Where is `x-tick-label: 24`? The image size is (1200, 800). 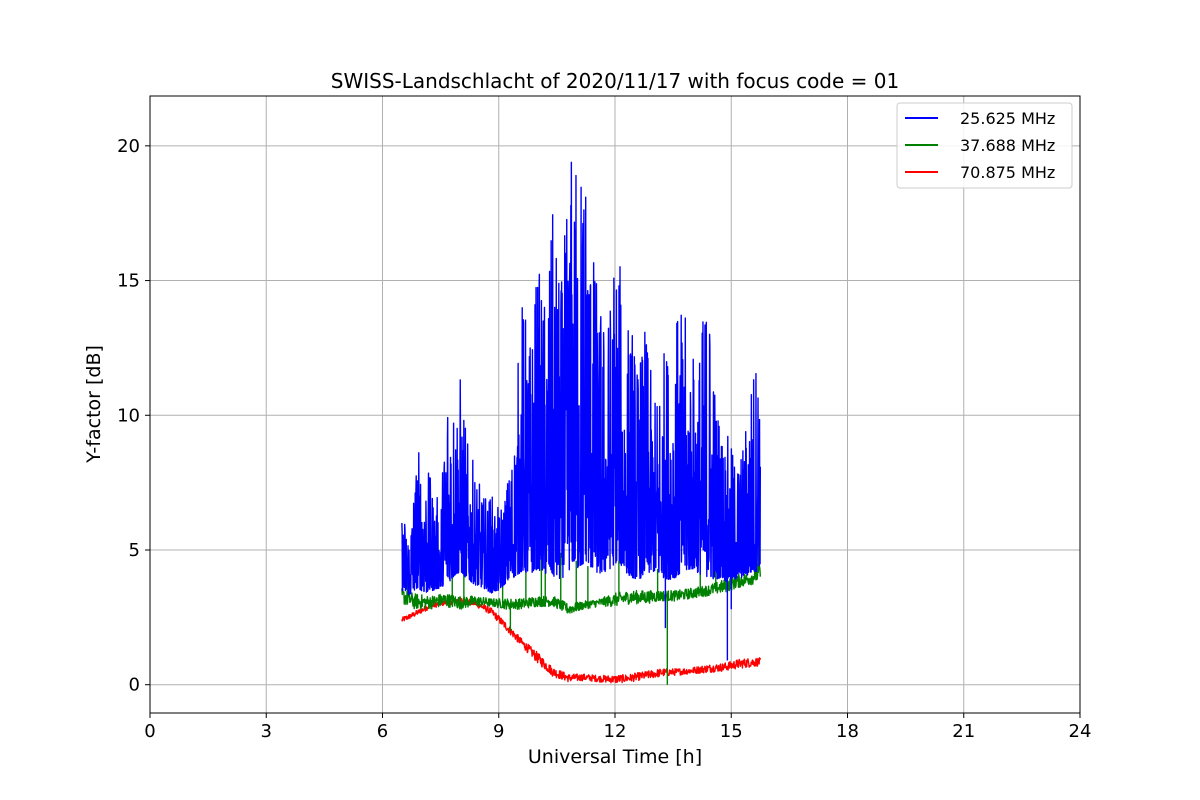 x-tick-label: 24 is located at coordinates (1080, 731).